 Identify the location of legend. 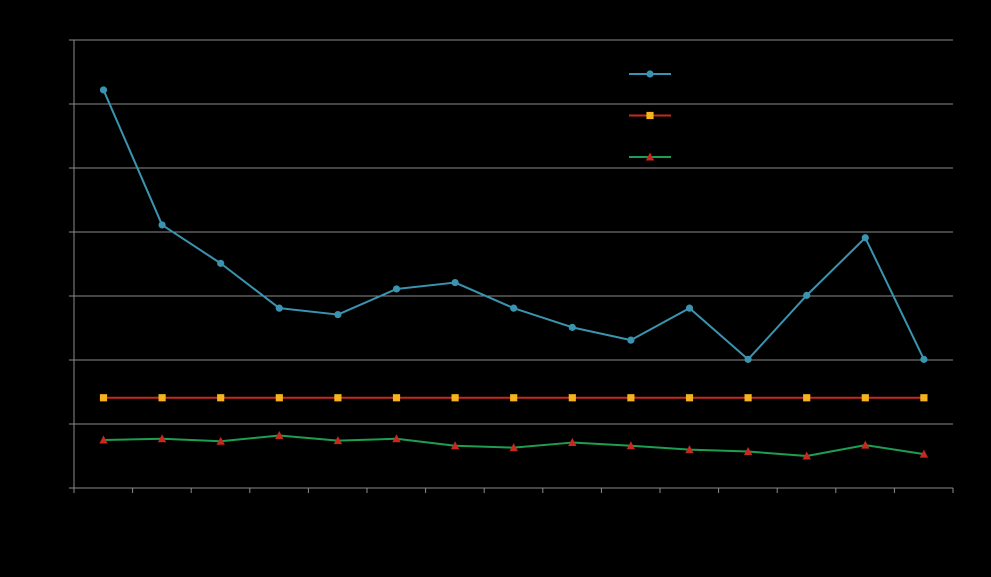
(650, 115).